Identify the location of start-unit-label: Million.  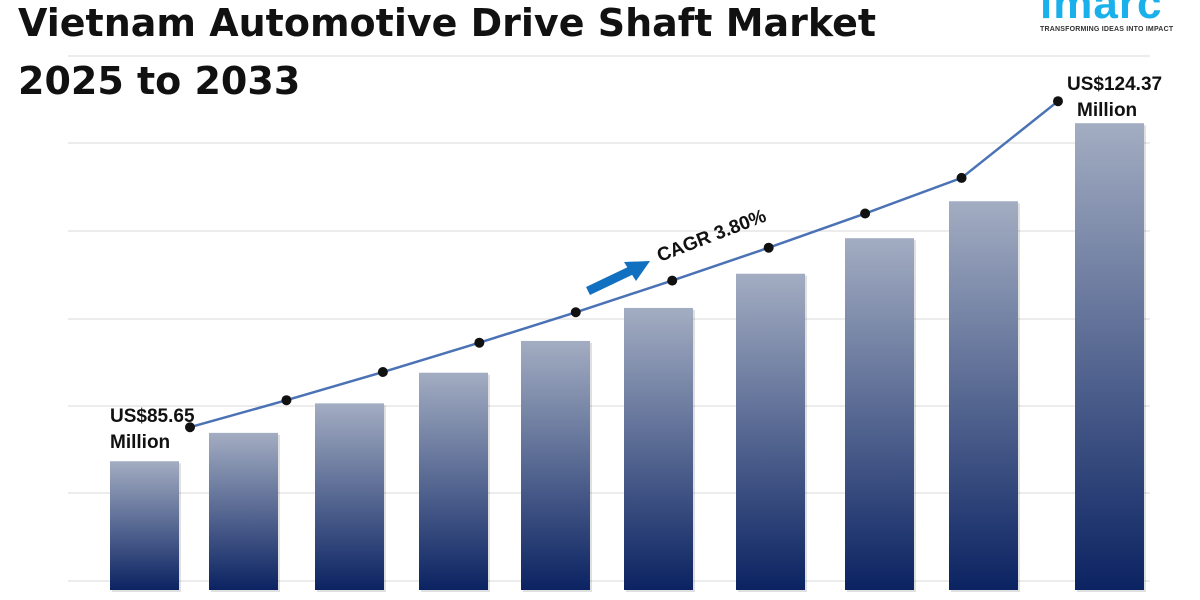
(140, 442).